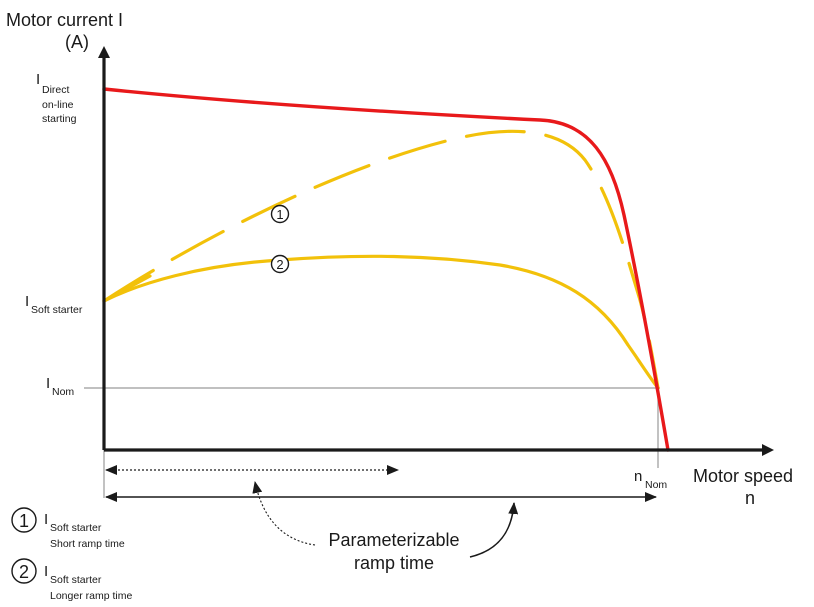  What do you see at coordinates (59, 119) in the screenshot?
I see `svg-text: starting` at bounding box center [59, 119].